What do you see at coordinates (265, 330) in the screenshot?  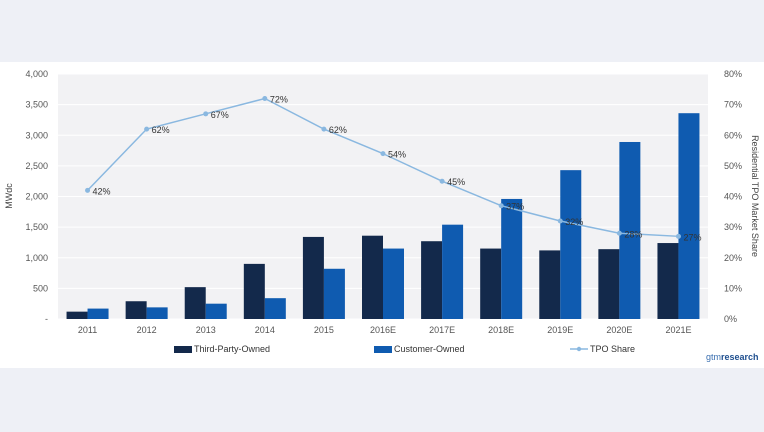 I see `x-tick-label: 2014` at bounding box center [265, 330].